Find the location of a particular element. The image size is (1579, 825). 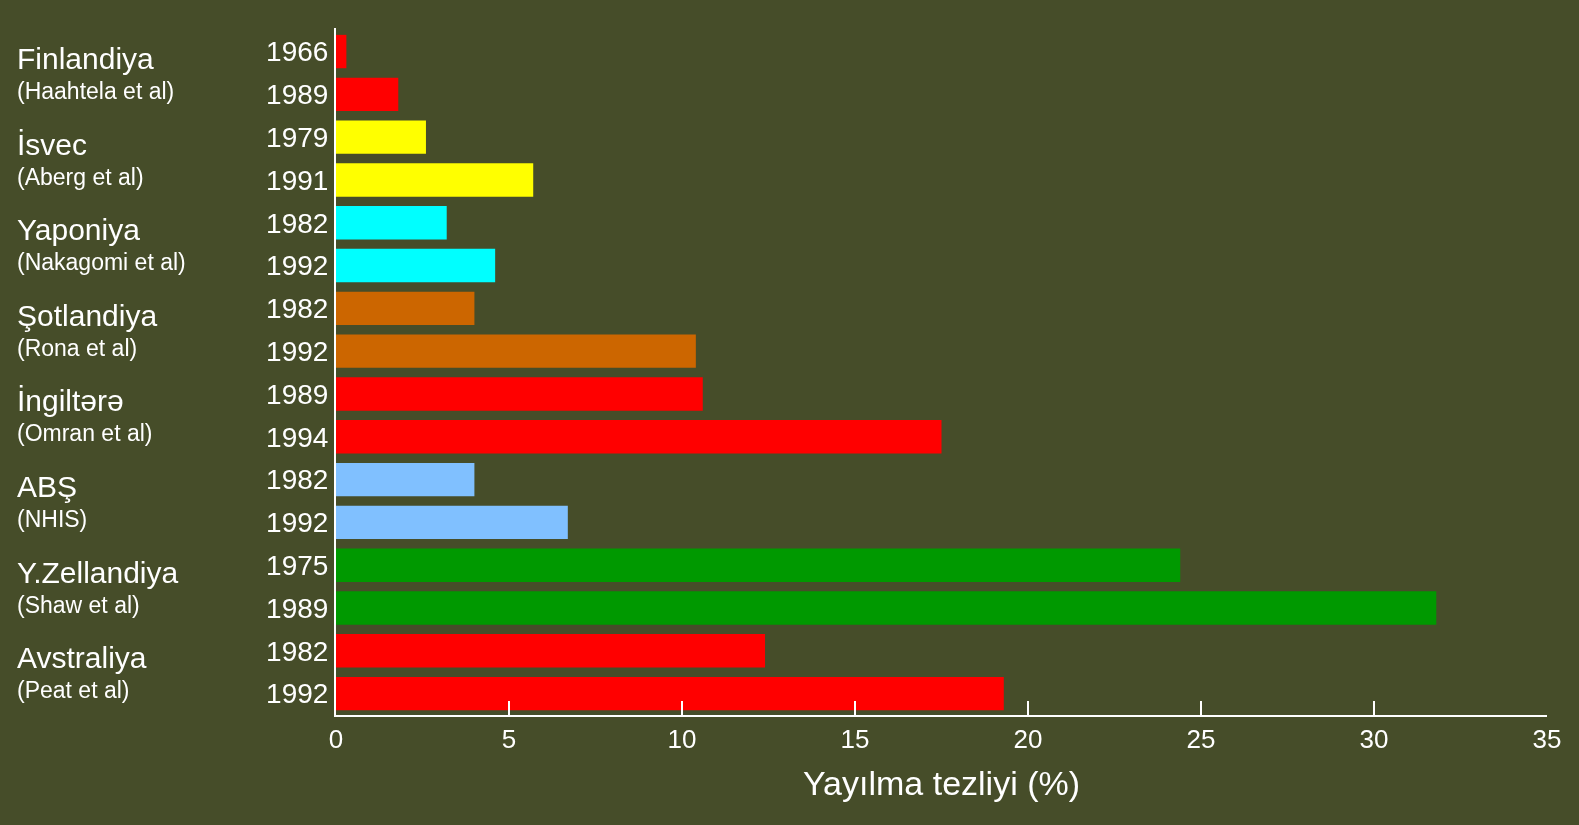

text: Şotlandiya (Rona et al) is located at coordinates (87, 330).